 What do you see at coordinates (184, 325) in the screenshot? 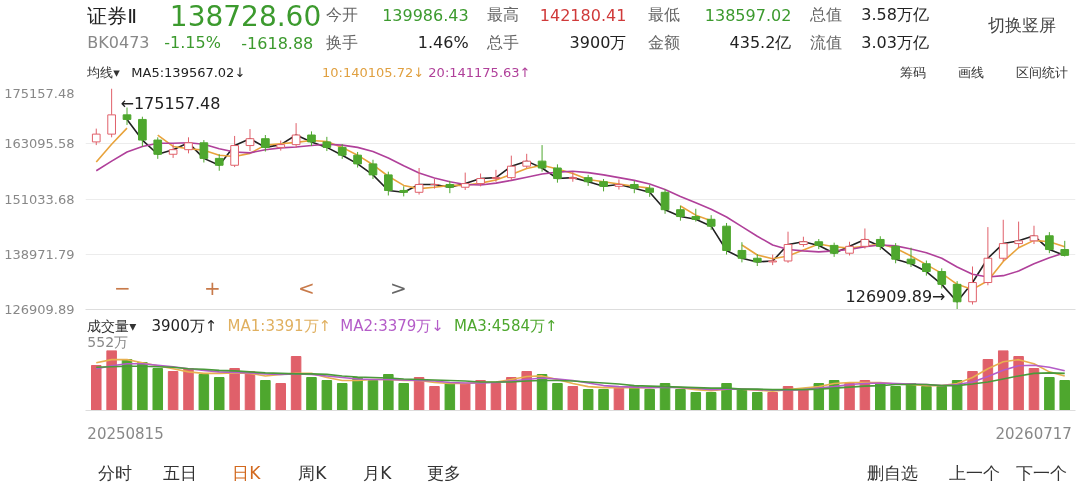
I see `text: 3900万↑` at bounding box center [184, 325].